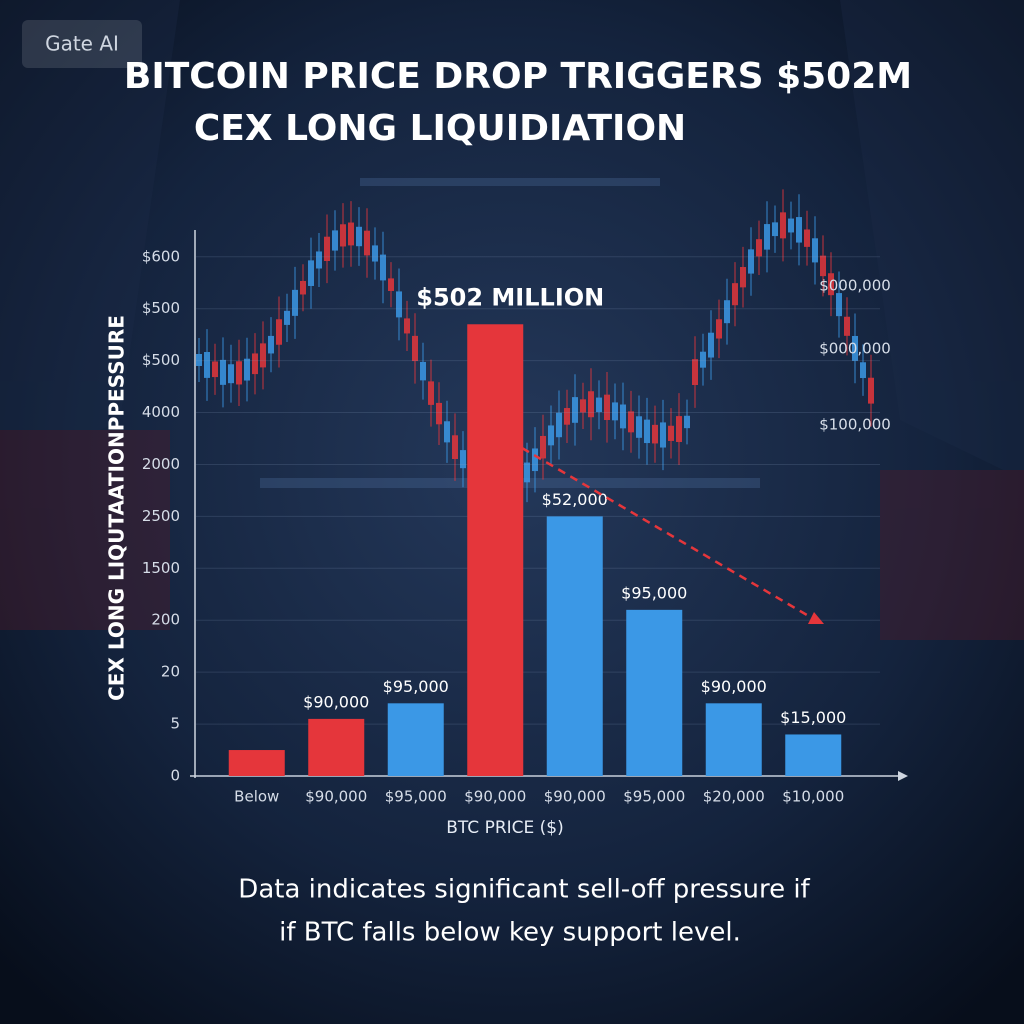 The width and height of the screenshot is (1024, 1024). I want to click on bar-label: $15,000, so click(813, 717).